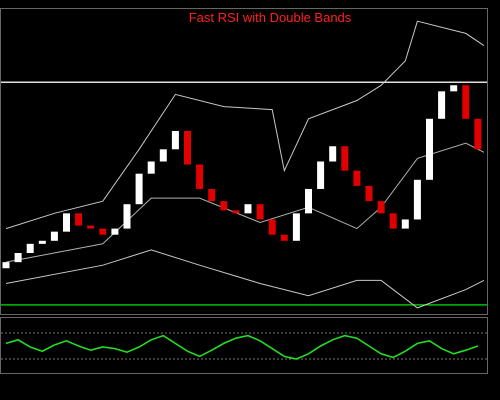 This screenshot has width=500, height=400. Describe the element at coordinates (245, 279) in the screenshot. I see `band-line` at that location.